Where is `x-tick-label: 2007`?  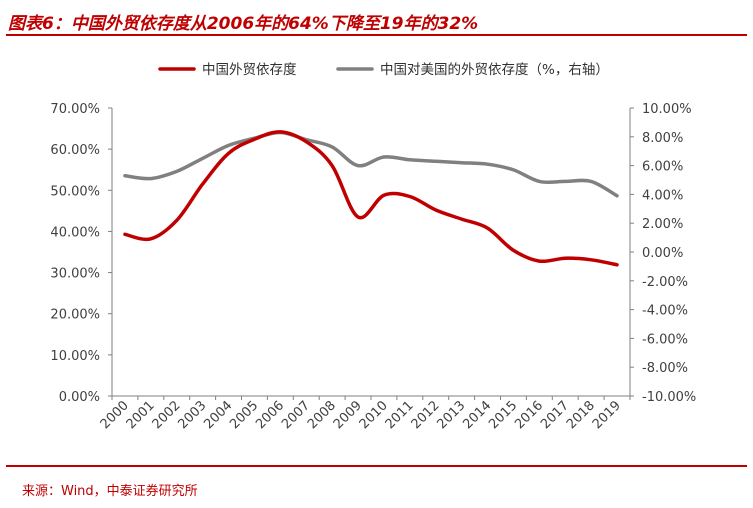
x-tick-label: 2007 is located at coordinates (296, 415).